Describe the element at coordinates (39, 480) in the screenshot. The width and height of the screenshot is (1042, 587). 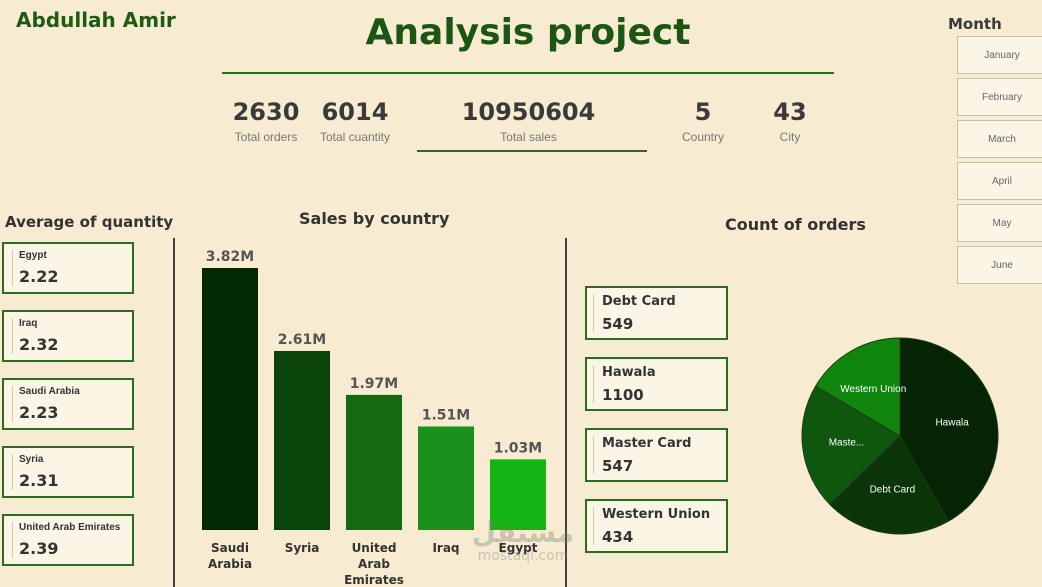
I see `card-value: 2.31` at that location.